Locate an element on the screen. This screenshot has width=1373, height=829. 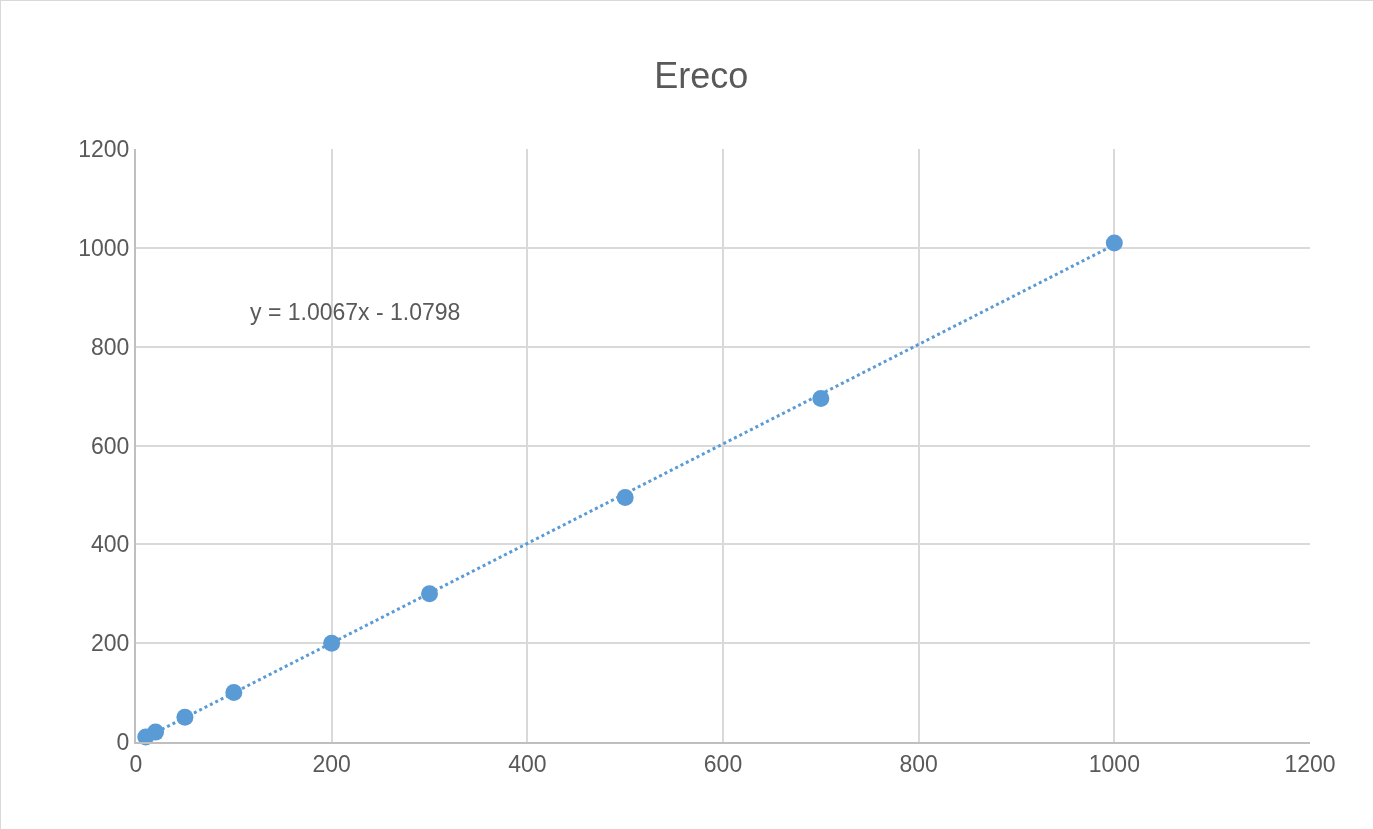
chart-title: Ereco is located at coordinates (701, 76).